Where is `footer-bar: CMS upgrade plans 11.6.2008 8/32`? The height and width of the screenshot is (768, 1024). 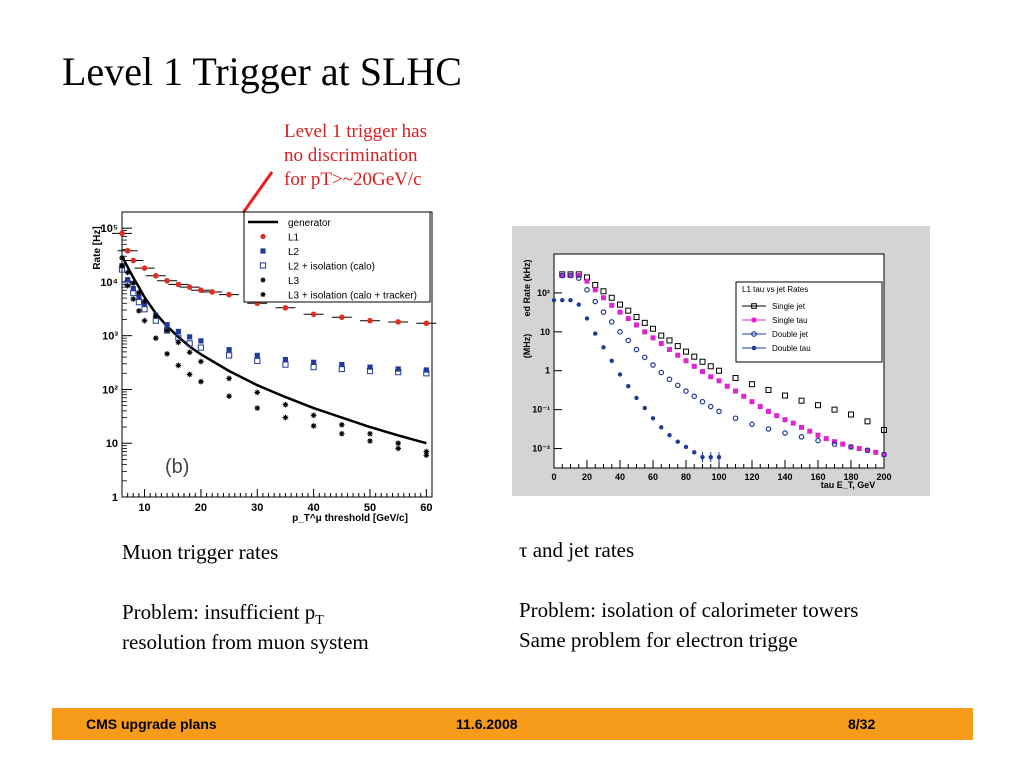 footer-bar: CMS upgrade plans 11.6.2008 8/32 is located at coordinates (512, 724).